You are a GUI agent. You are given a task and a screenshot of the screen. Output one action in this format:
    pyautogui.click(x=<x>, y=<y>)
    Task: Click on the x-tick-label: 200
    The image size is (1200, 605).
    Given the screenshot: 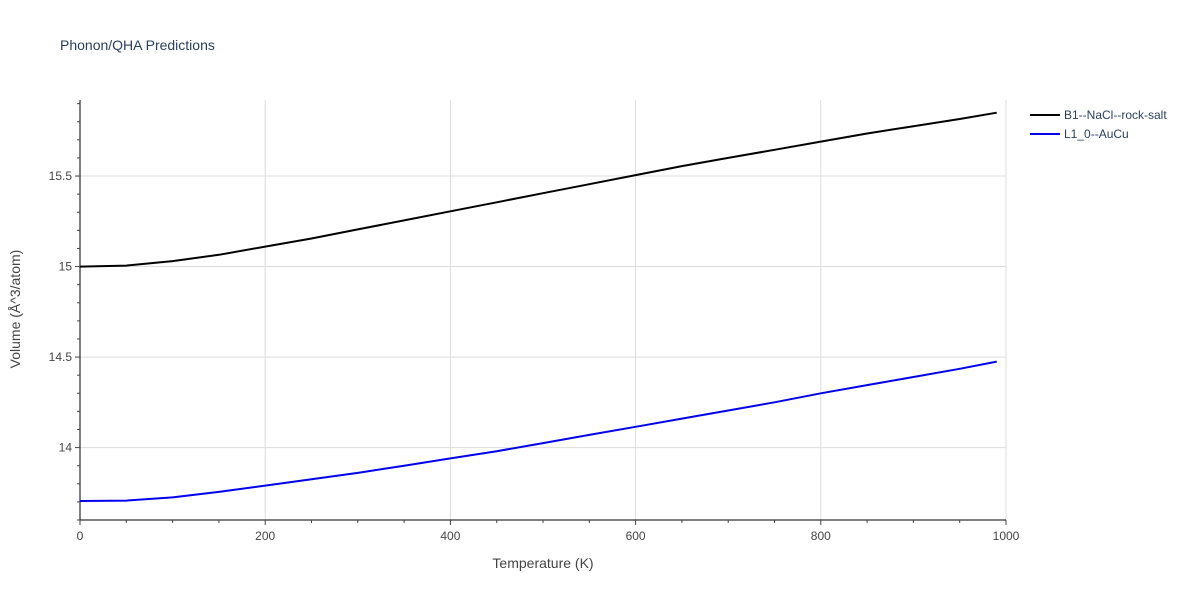 What is the action you would take?
    pyautogui.click(x=265, y=536)
    